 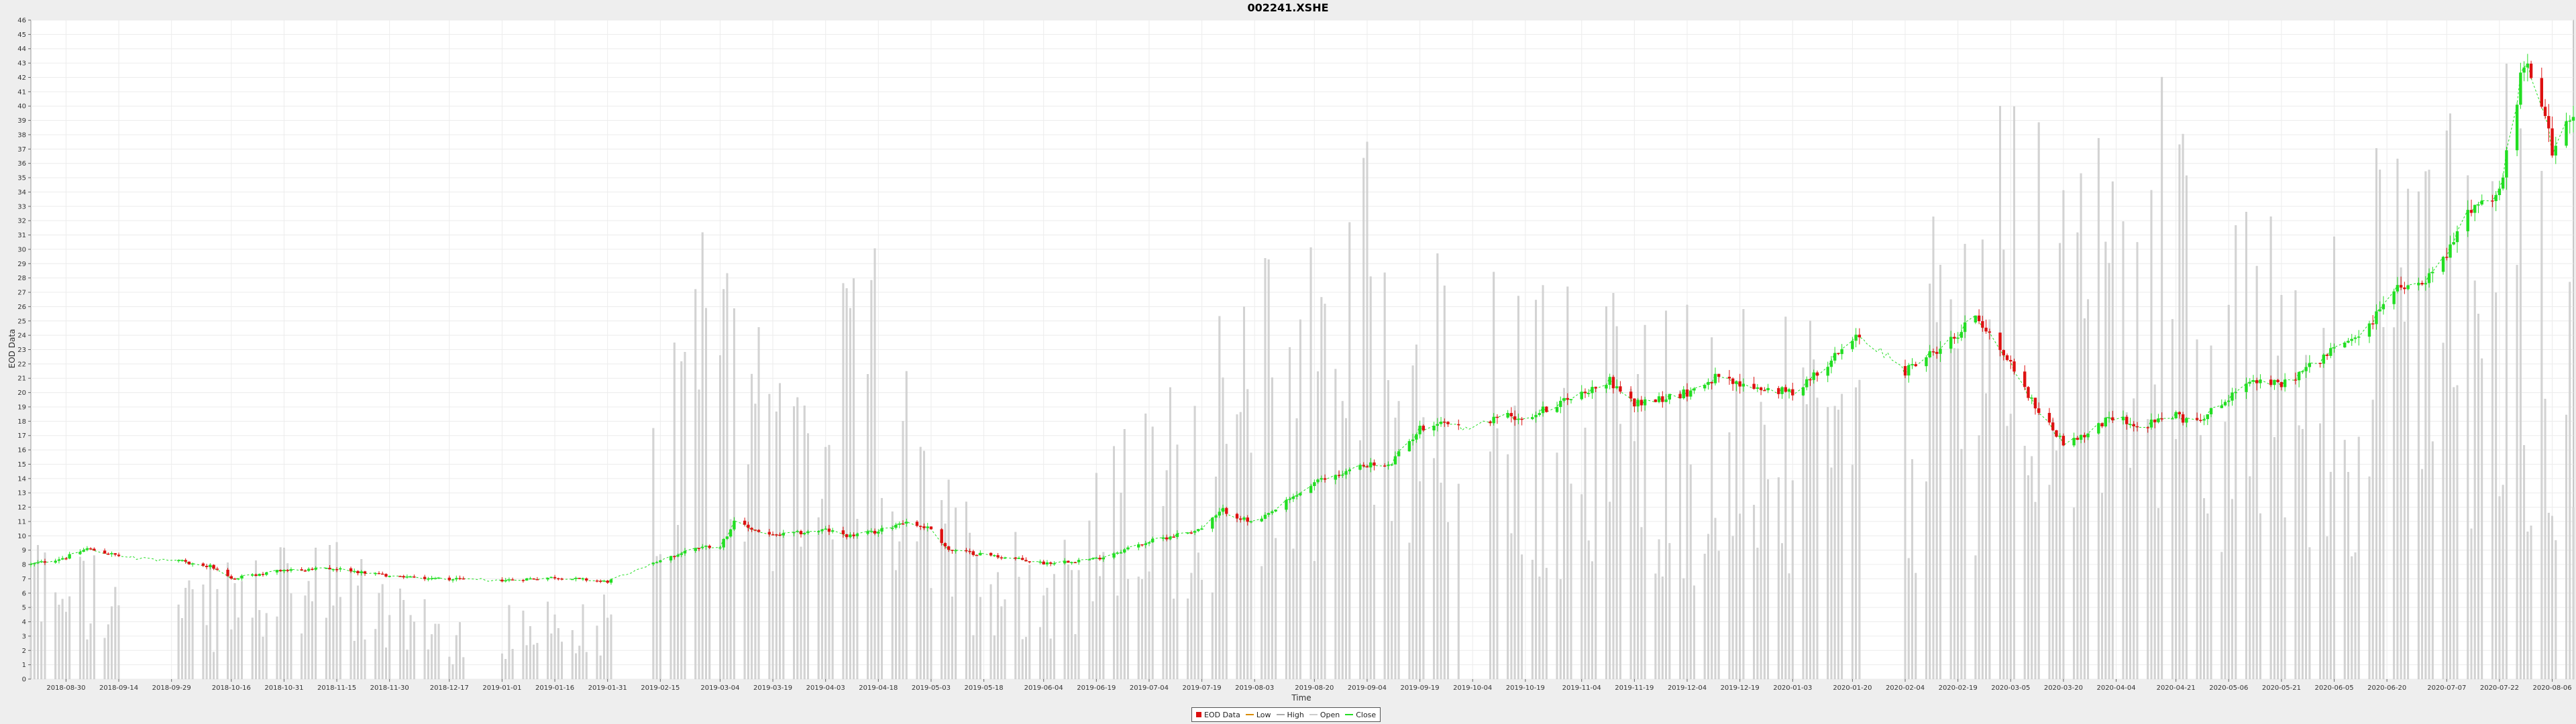 What do you see at coordinates (2446, 688) in the screenshot?
I see `x-tick-label: 2020-07-07` at bounding box center [2446, 688].